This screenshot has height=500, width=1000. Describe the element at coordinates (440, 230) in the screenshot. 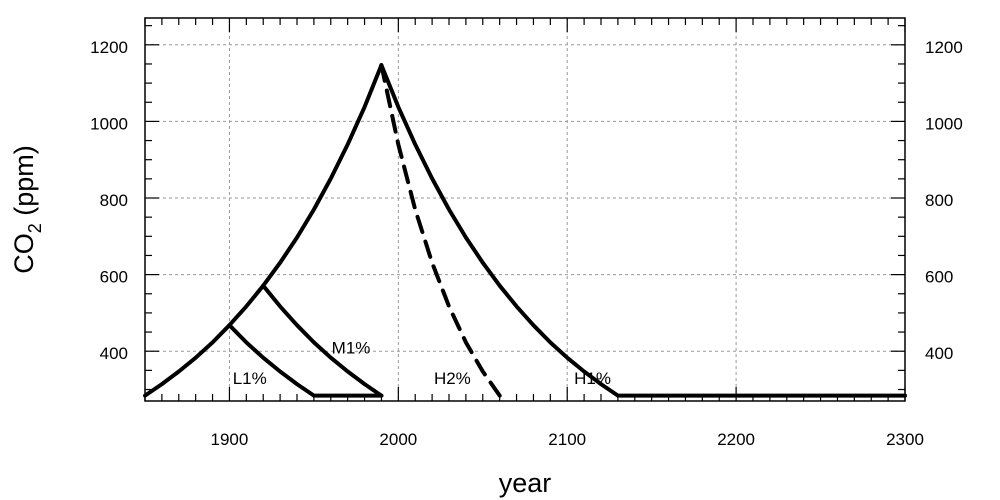

I see `series-line-h2-percent` at that location.